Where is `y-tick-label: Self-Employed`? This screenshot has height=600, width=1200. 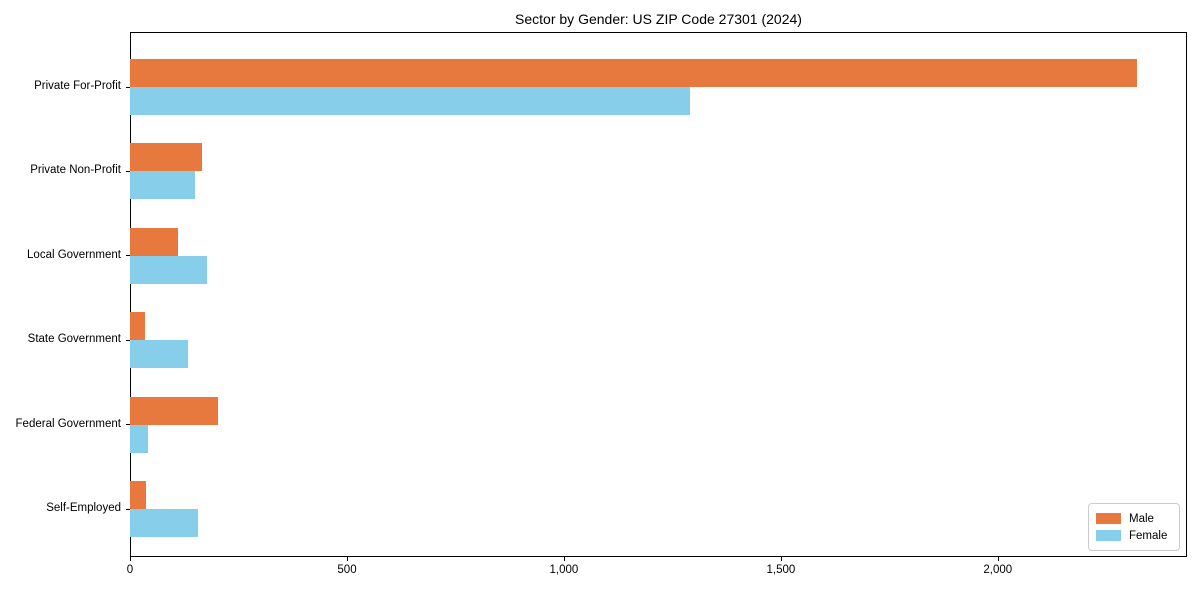
y-tick-label: Self-Employed is located at coordinates (83, 508).